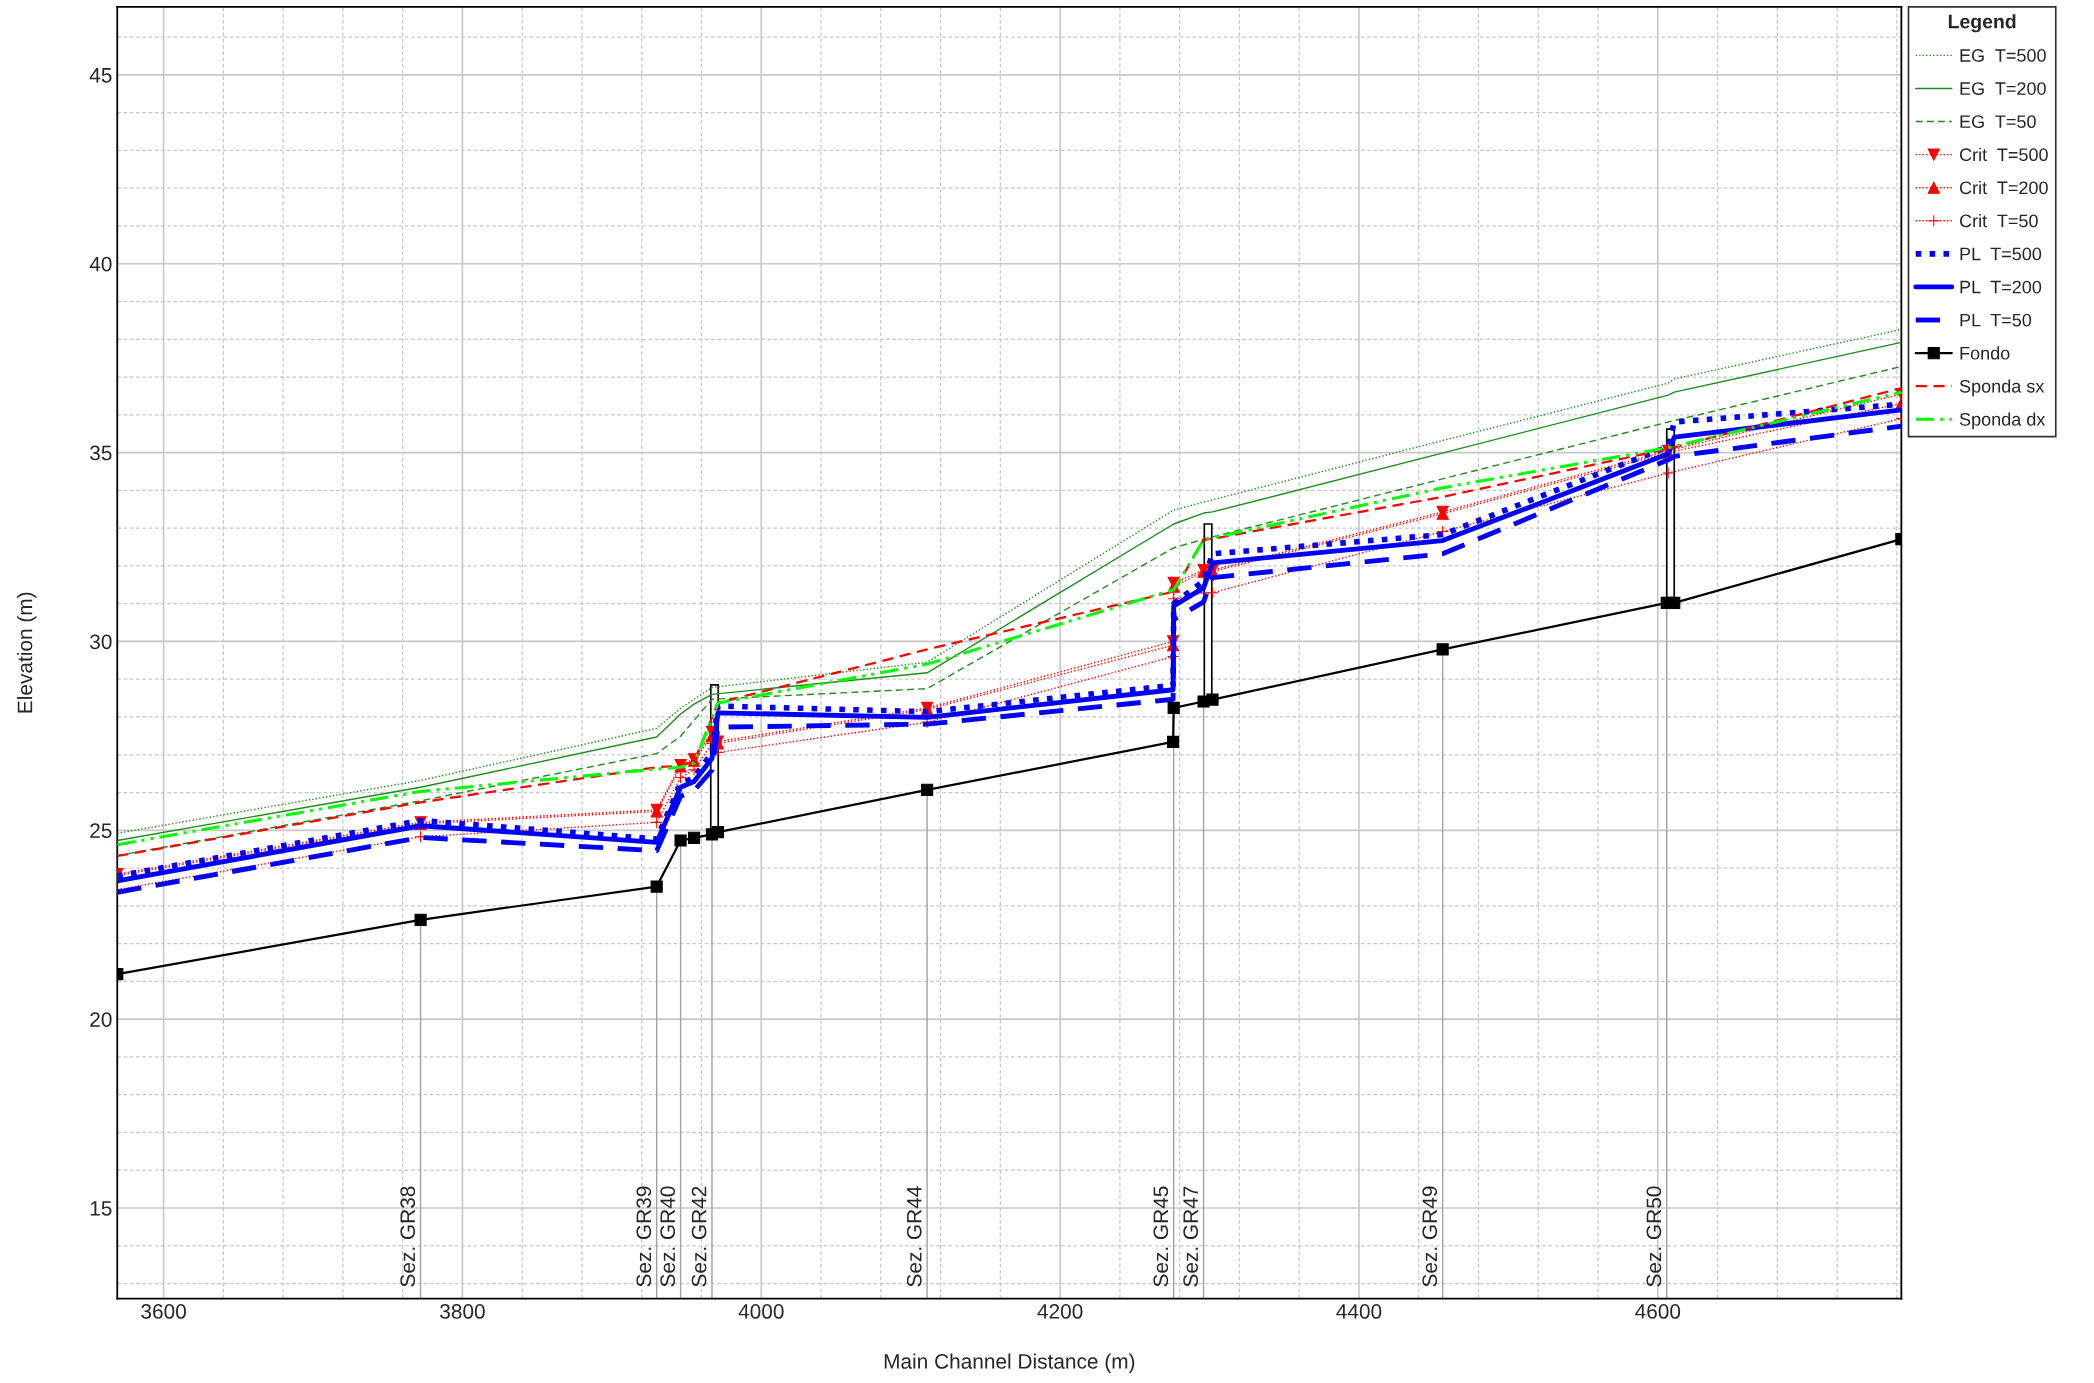  Describe the element at coordinates (668, 1236) in the screenshot. I see `annotation: Sez. GR40` at that location.